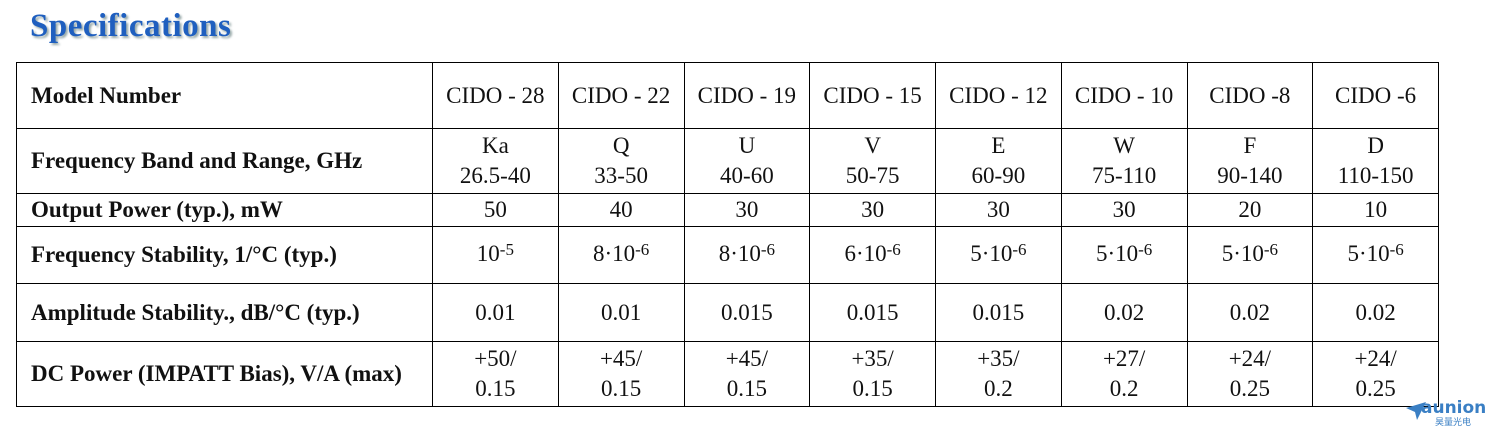 The width and height of the screenshot is (1512, 438). I want to click on title: Specifications, so click(131, 26).